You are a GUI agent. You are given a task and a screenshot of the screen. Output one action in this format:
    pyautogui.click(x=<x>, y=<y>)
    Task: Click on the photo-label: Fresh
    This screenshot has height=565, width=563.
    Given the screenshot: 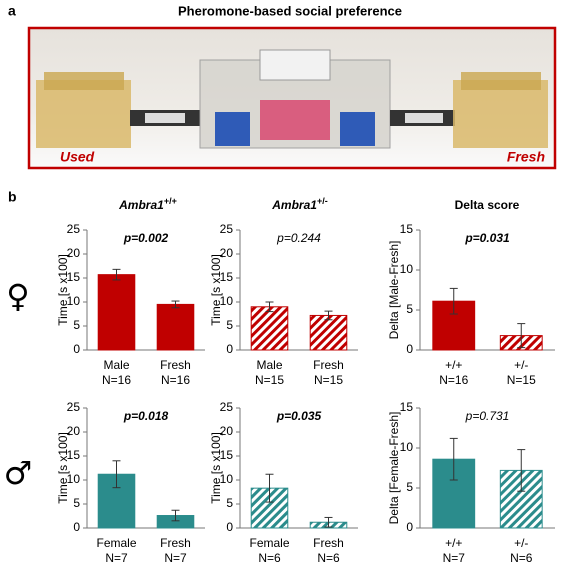 What is the action you would take?
    pyautogui.click(x=526, y=157)
    